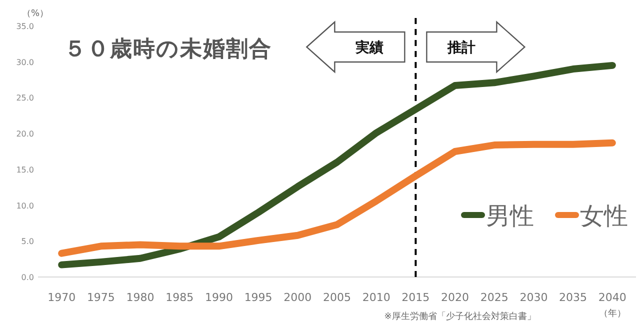 This screenshot has width=638, height=325. Describe the element at coordinates (62, 297) in the screenshot. I see `x-tick-label: 1970` at that location.